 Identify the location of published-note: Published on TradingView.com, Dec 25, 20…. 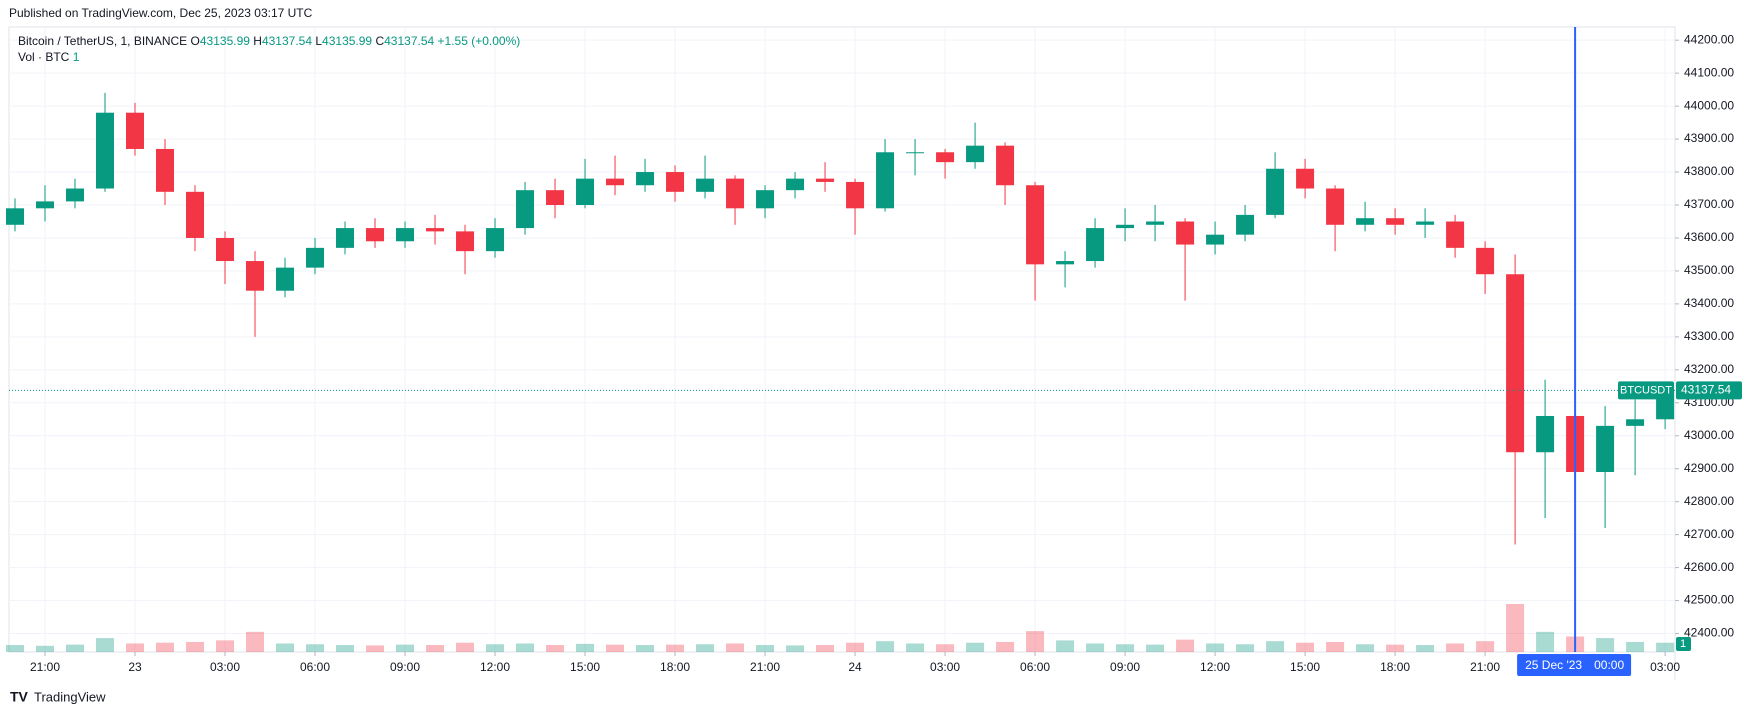
(161, 13).